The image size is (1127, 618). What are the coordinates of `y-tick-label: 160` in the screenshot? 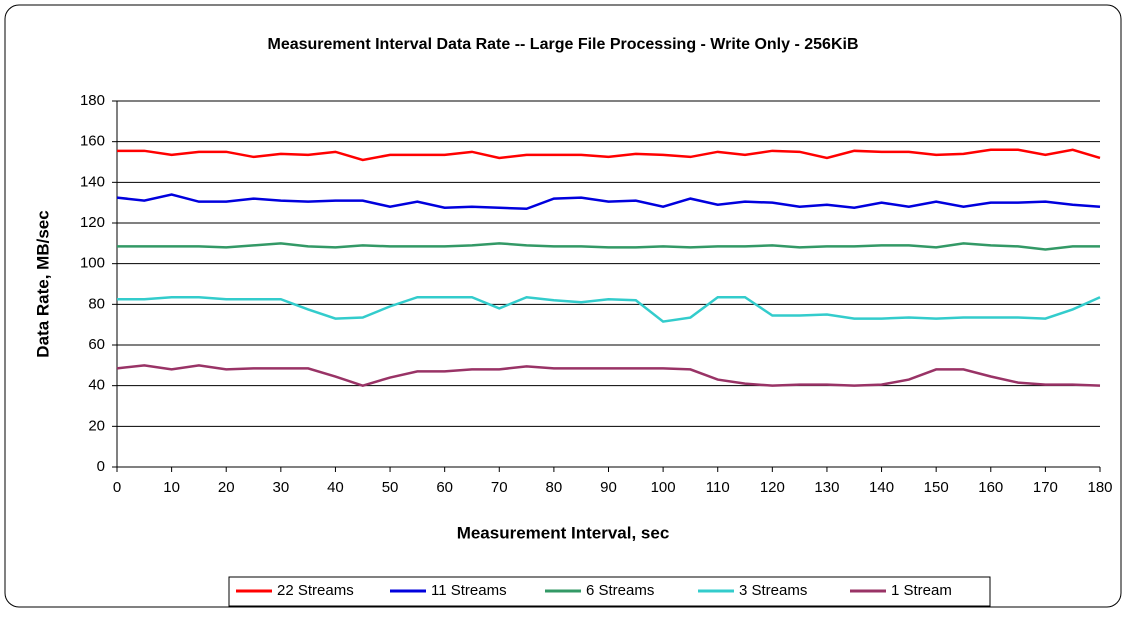 It's located at (92, 141).